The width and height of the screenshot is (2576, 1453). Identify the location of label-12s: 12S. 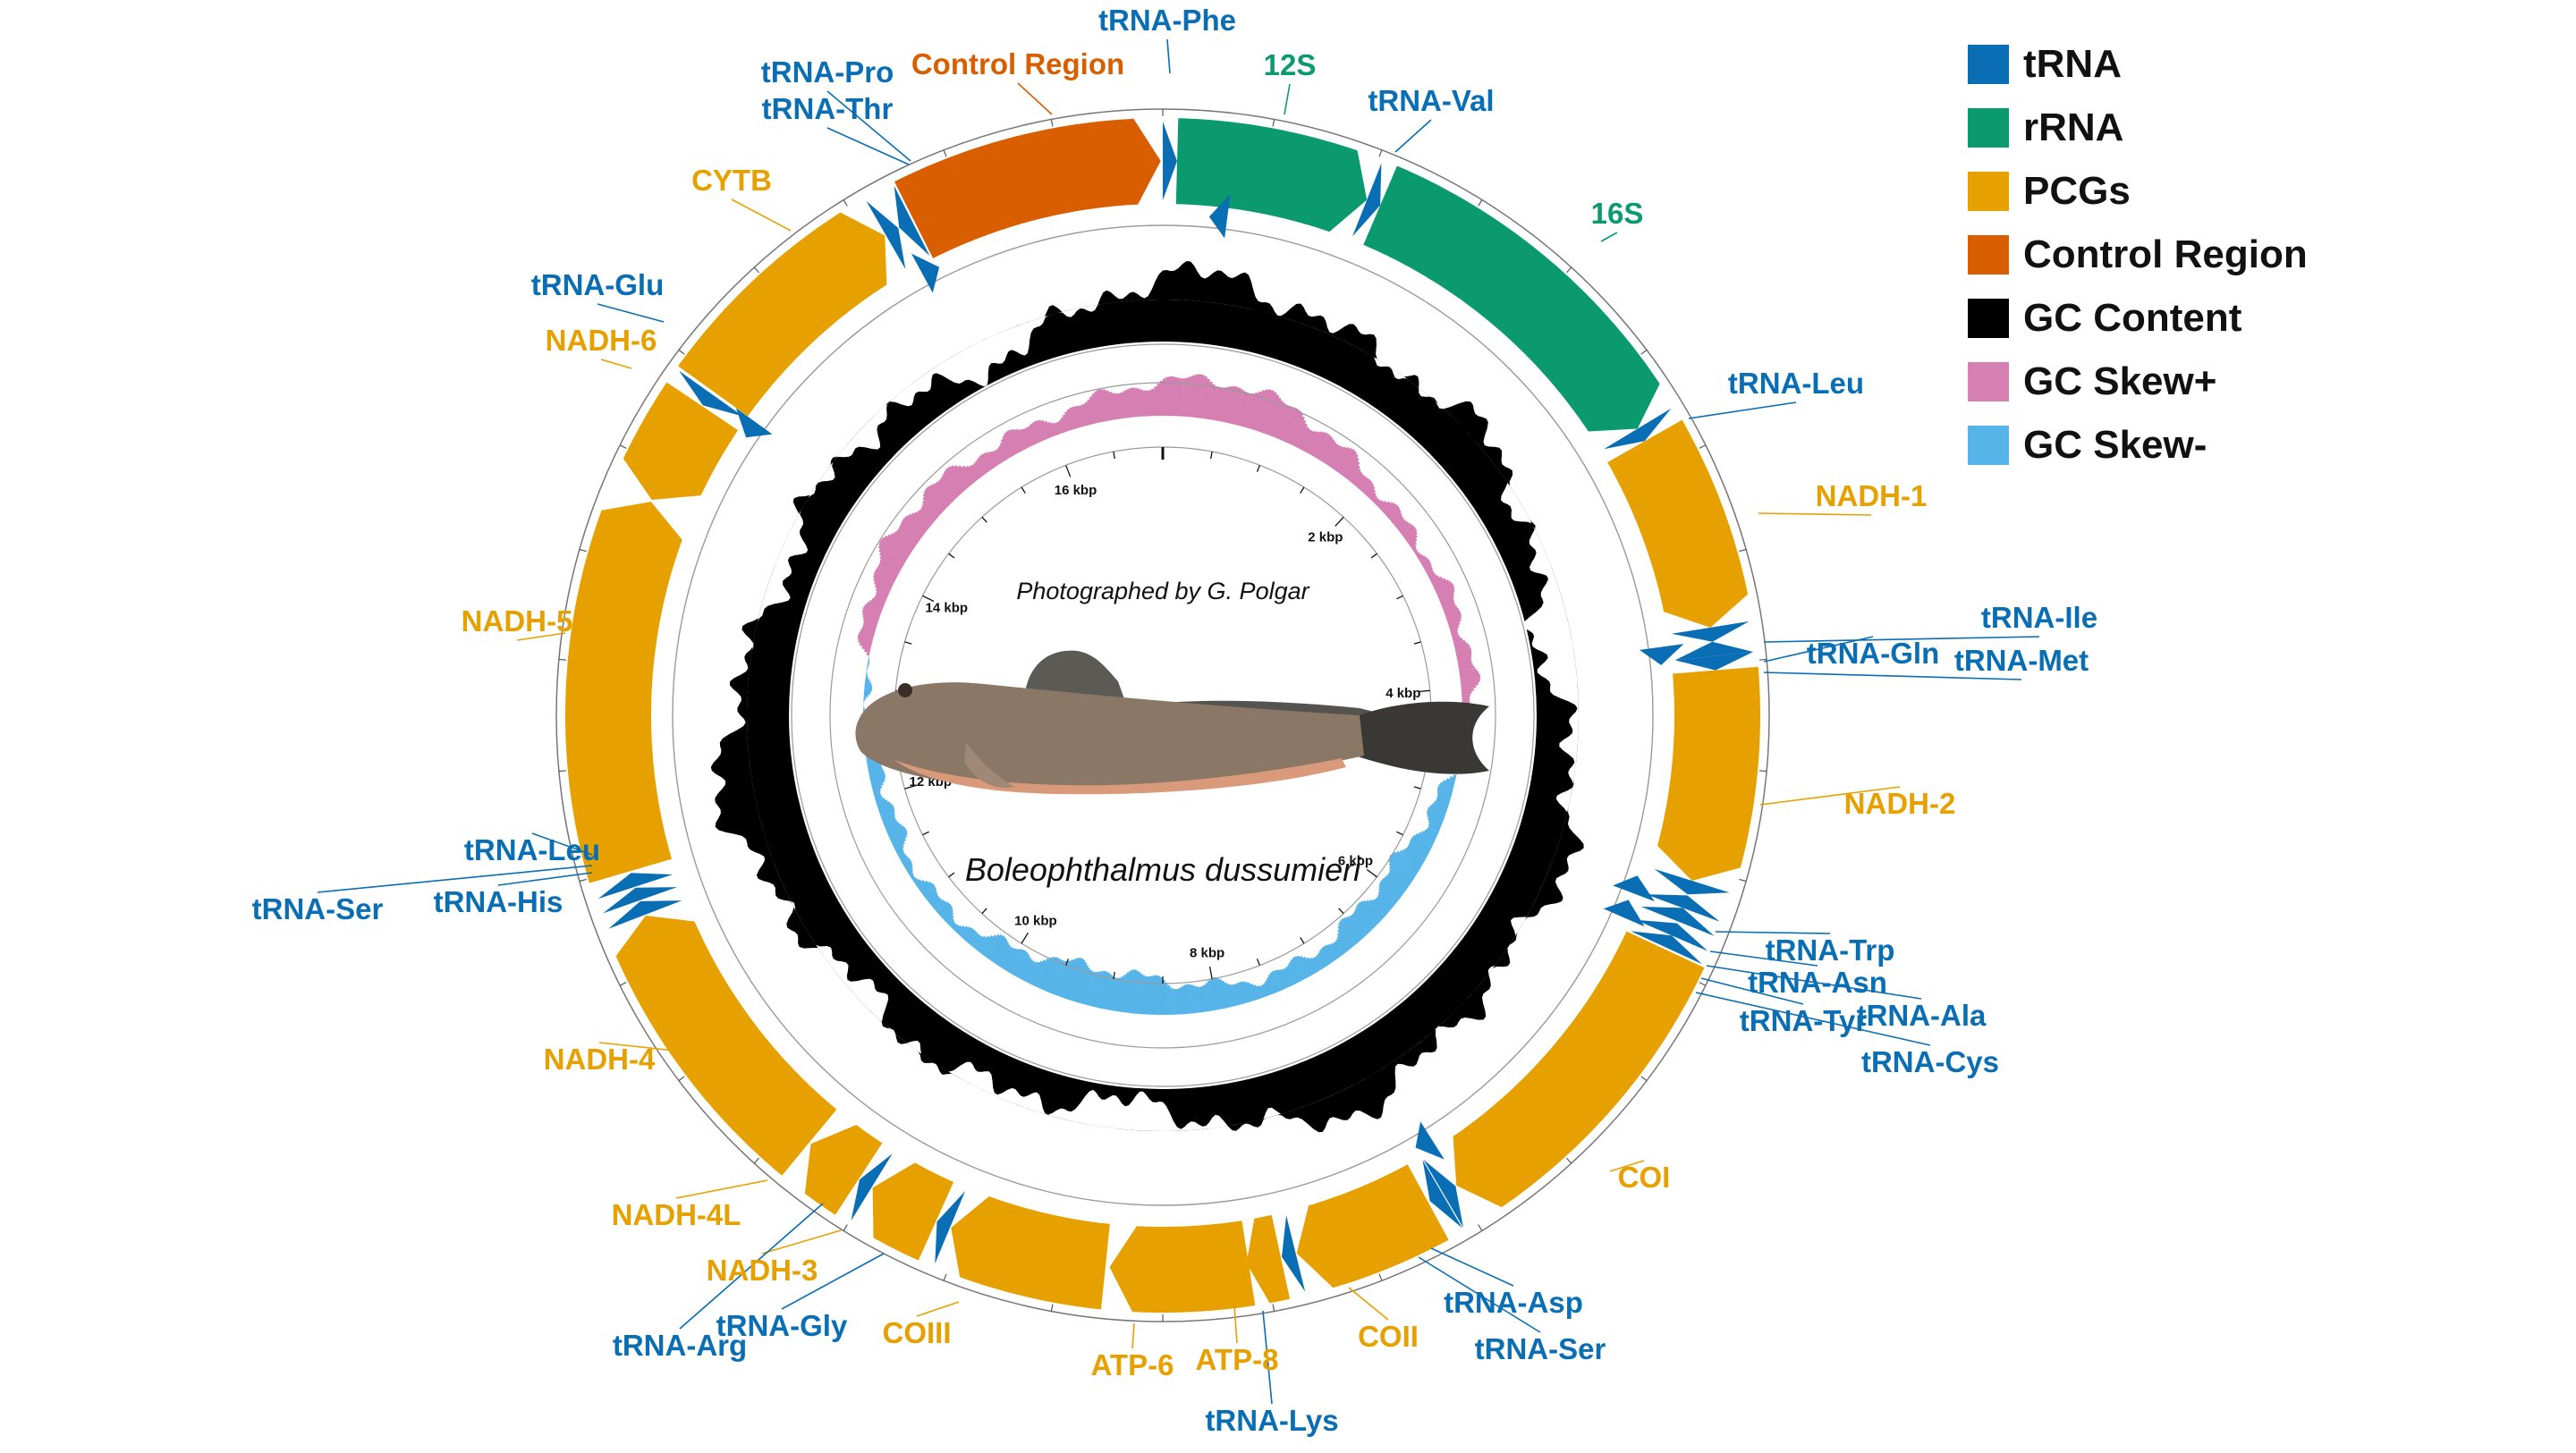
(1290, 65).